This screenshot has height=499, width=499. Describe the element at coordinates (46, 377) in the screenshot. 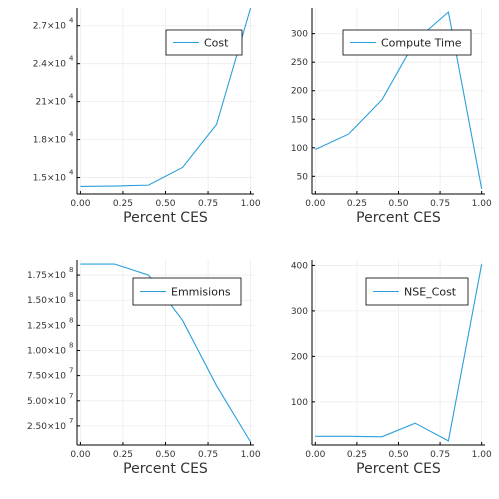

I see `y-tick-label: 7.50×10` at that location.